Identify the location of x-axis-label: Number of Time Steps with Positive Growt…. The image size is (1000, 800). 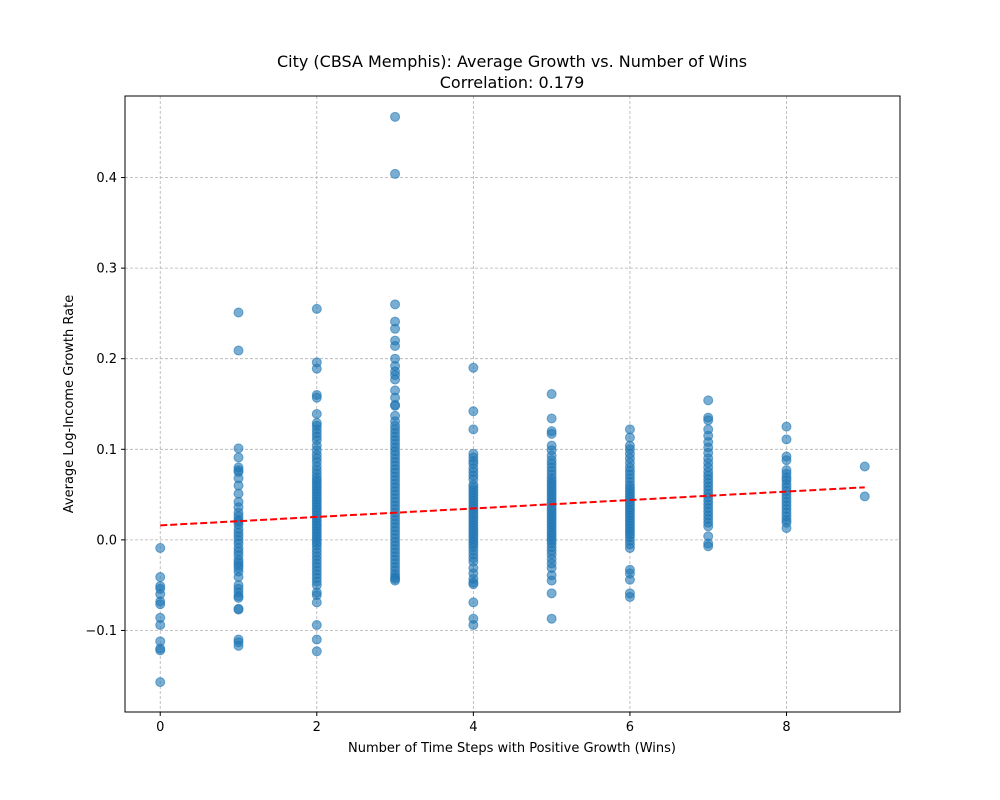
(512, 748).